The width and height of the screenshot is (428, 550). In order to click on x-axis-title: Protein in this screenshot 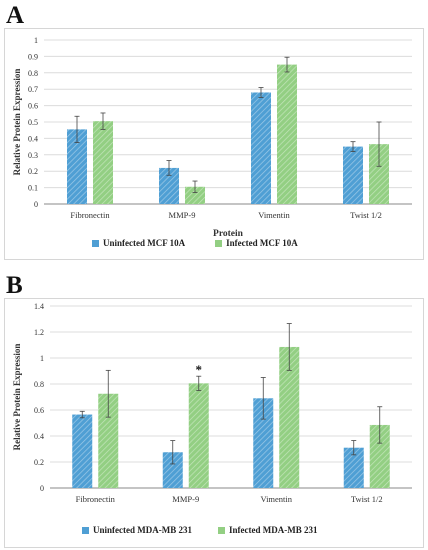, I will do `click(228, 234)`.